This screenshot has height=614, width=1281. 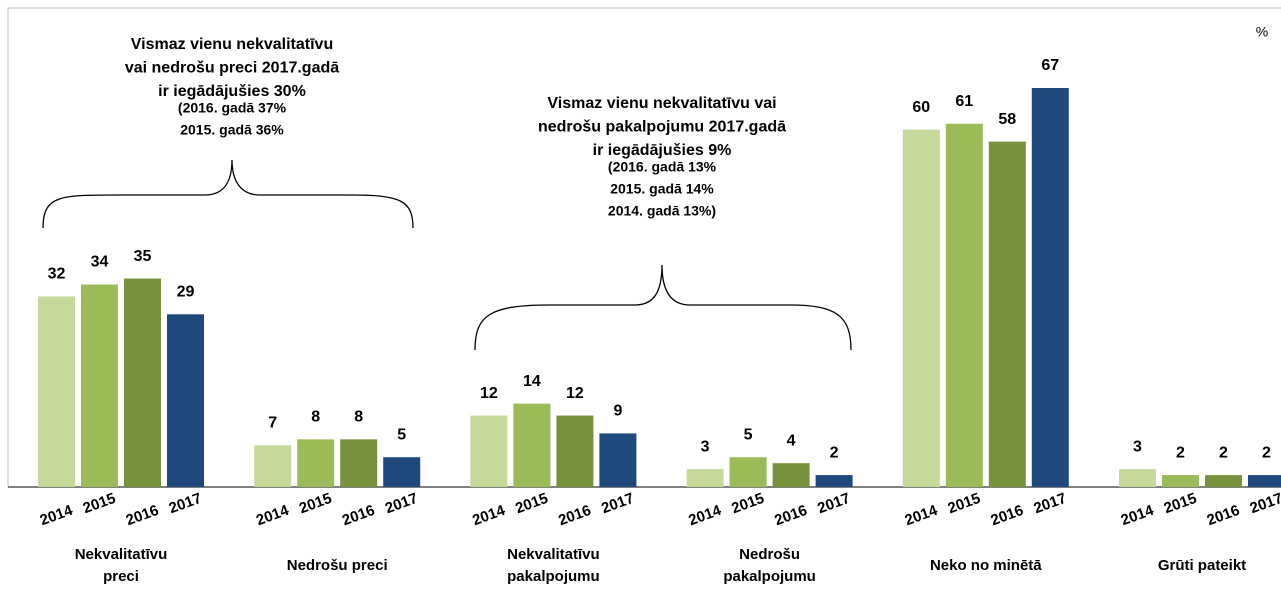 What do you see at coordinates (791, 440) in the screenshot?
I see `value-label: 4` at bounding box center [791, 440].